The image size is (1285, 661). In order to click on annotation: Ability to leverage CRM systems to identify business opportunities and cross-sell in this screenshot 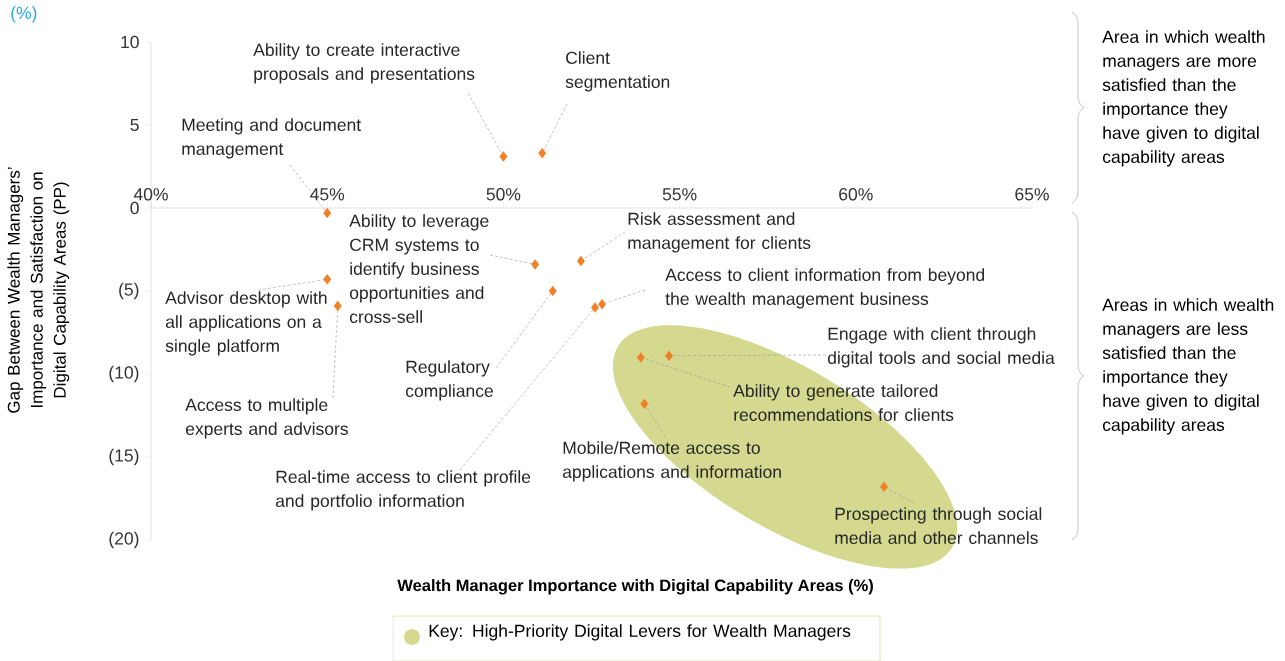, I will do `click(419, 269)`.